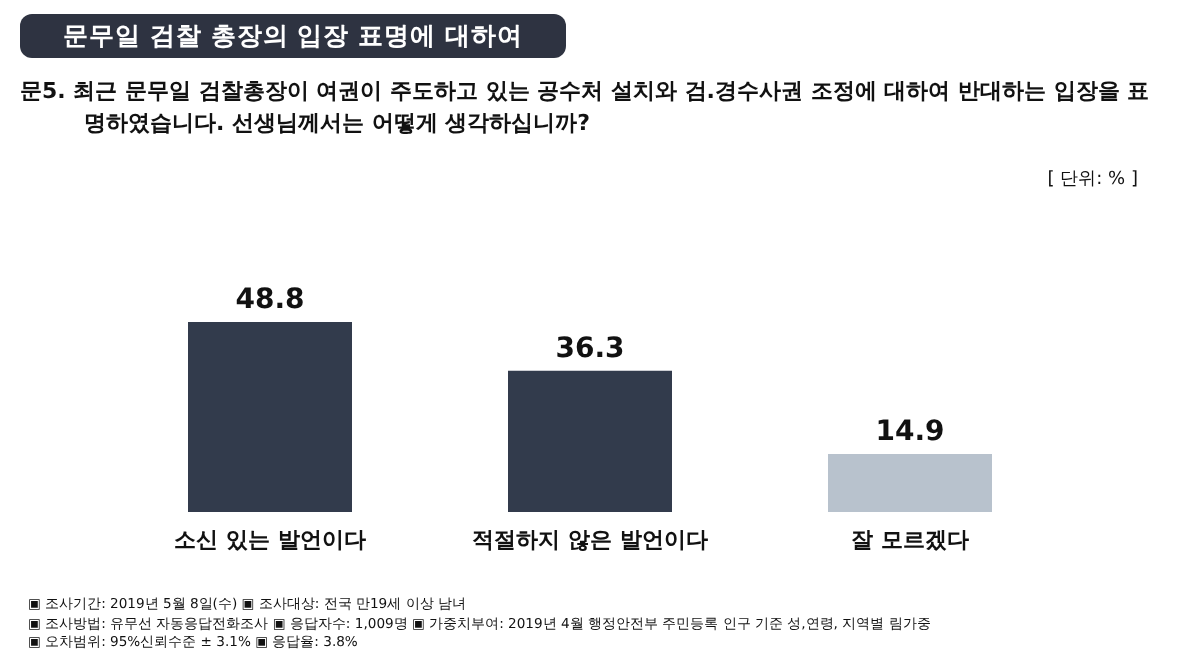 This screenshot has width=1198, height=672. What do you see at coordinates (270, 540) in the screenshot?
I see `x-tick-label: 소신 있는 발언이다` at bounding box center [270, 540].